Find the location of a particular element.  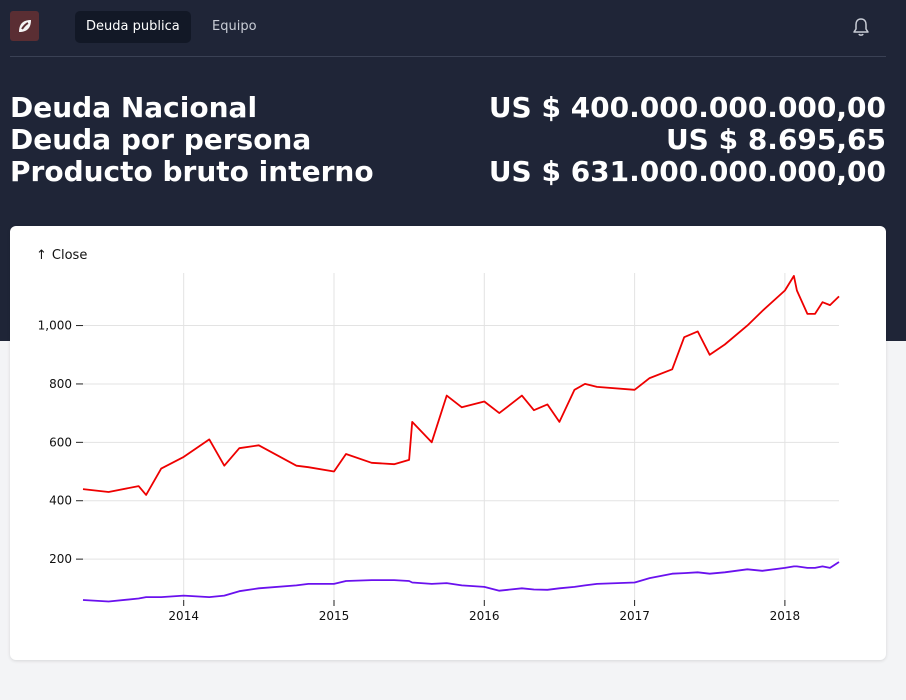

y-tick-label: 1,000 is located at coordinates (55, 326).